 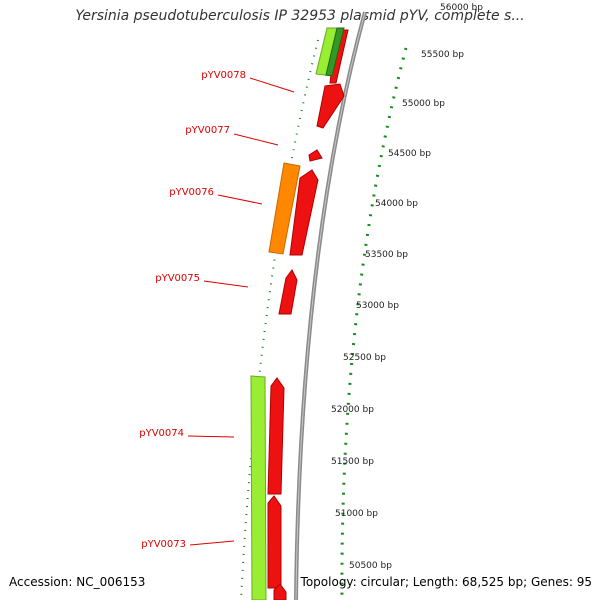 I want to click on gene-label: pYV0075, so click(x=177, y=278).